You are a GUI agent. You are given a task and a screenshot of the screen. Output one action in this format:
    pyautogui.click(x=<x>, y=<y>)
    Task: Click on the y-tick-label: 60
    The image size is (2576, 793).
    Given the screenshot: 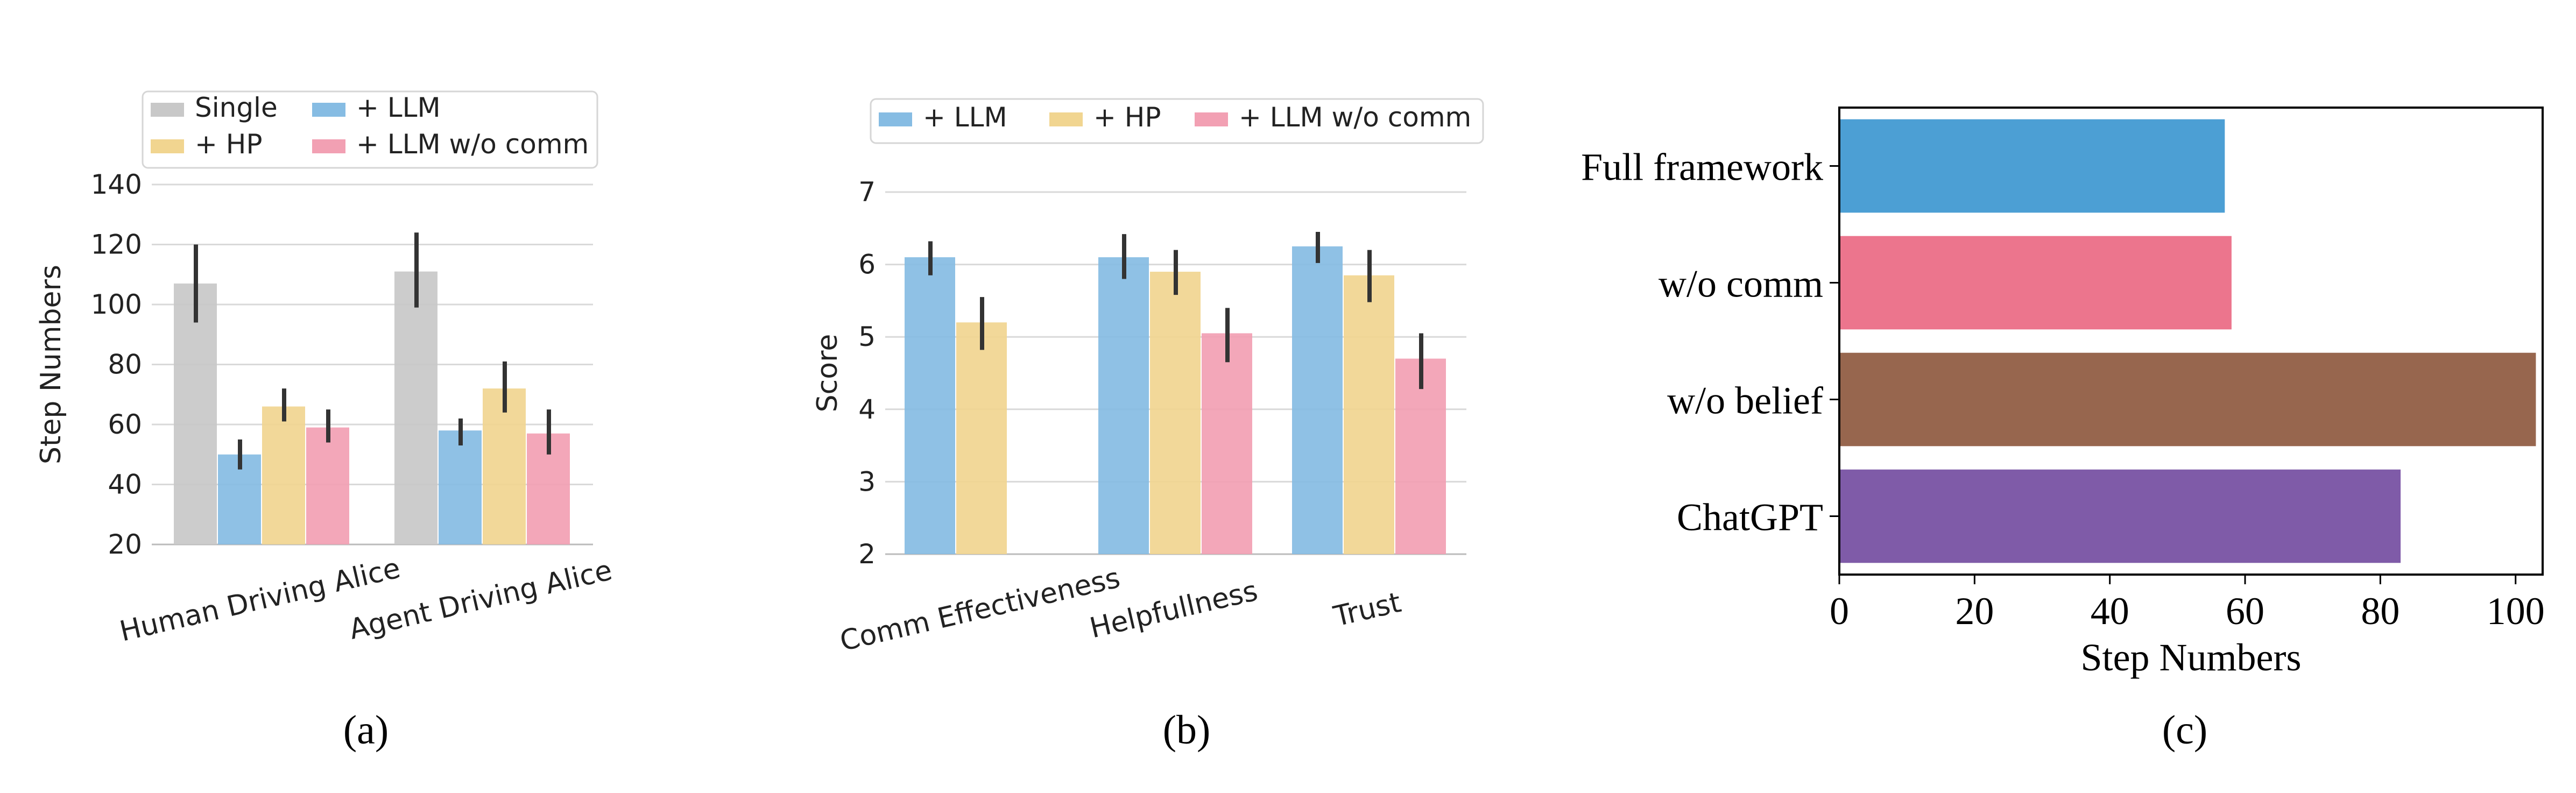 What is the action you would take?
    pyautogui.click(x=125, y=425)
    